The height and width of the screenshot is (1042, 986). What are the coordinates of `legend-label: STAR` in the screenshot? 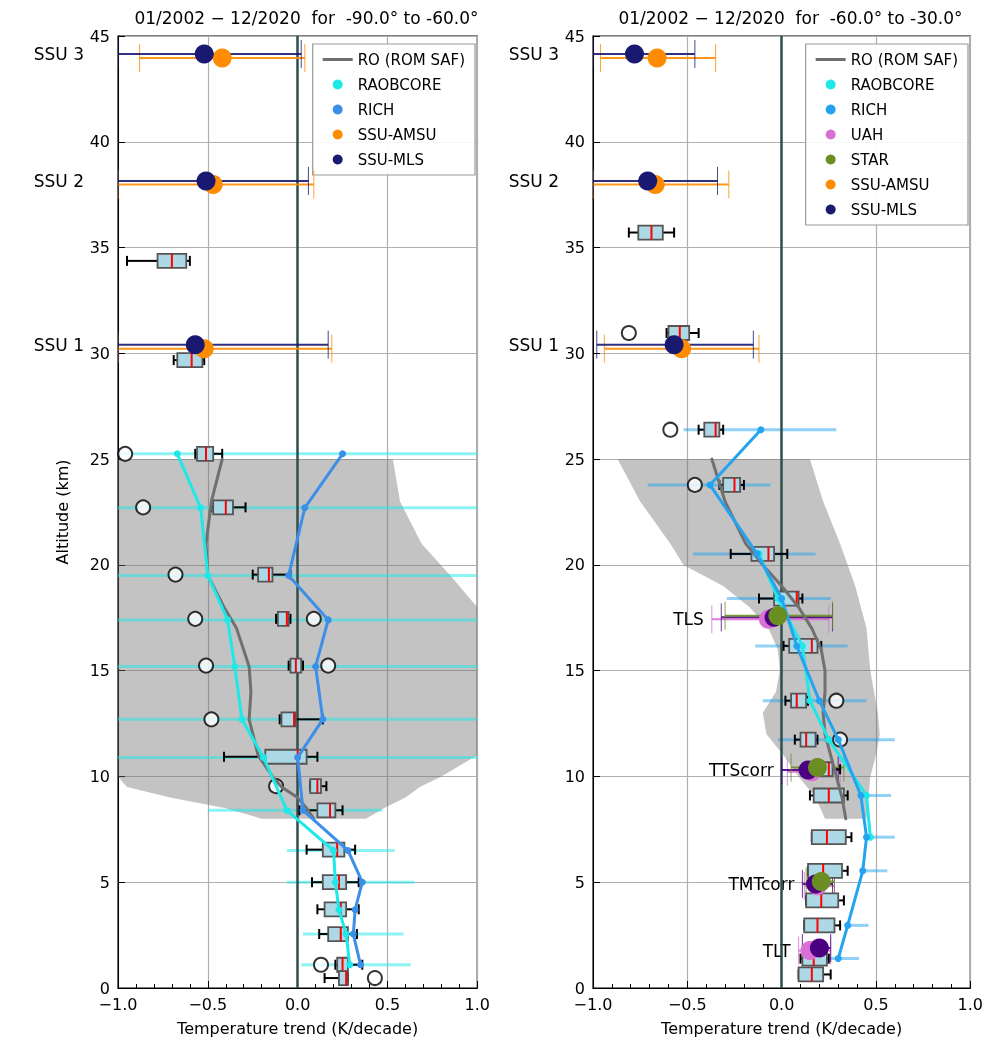 It's located at (869, 159).